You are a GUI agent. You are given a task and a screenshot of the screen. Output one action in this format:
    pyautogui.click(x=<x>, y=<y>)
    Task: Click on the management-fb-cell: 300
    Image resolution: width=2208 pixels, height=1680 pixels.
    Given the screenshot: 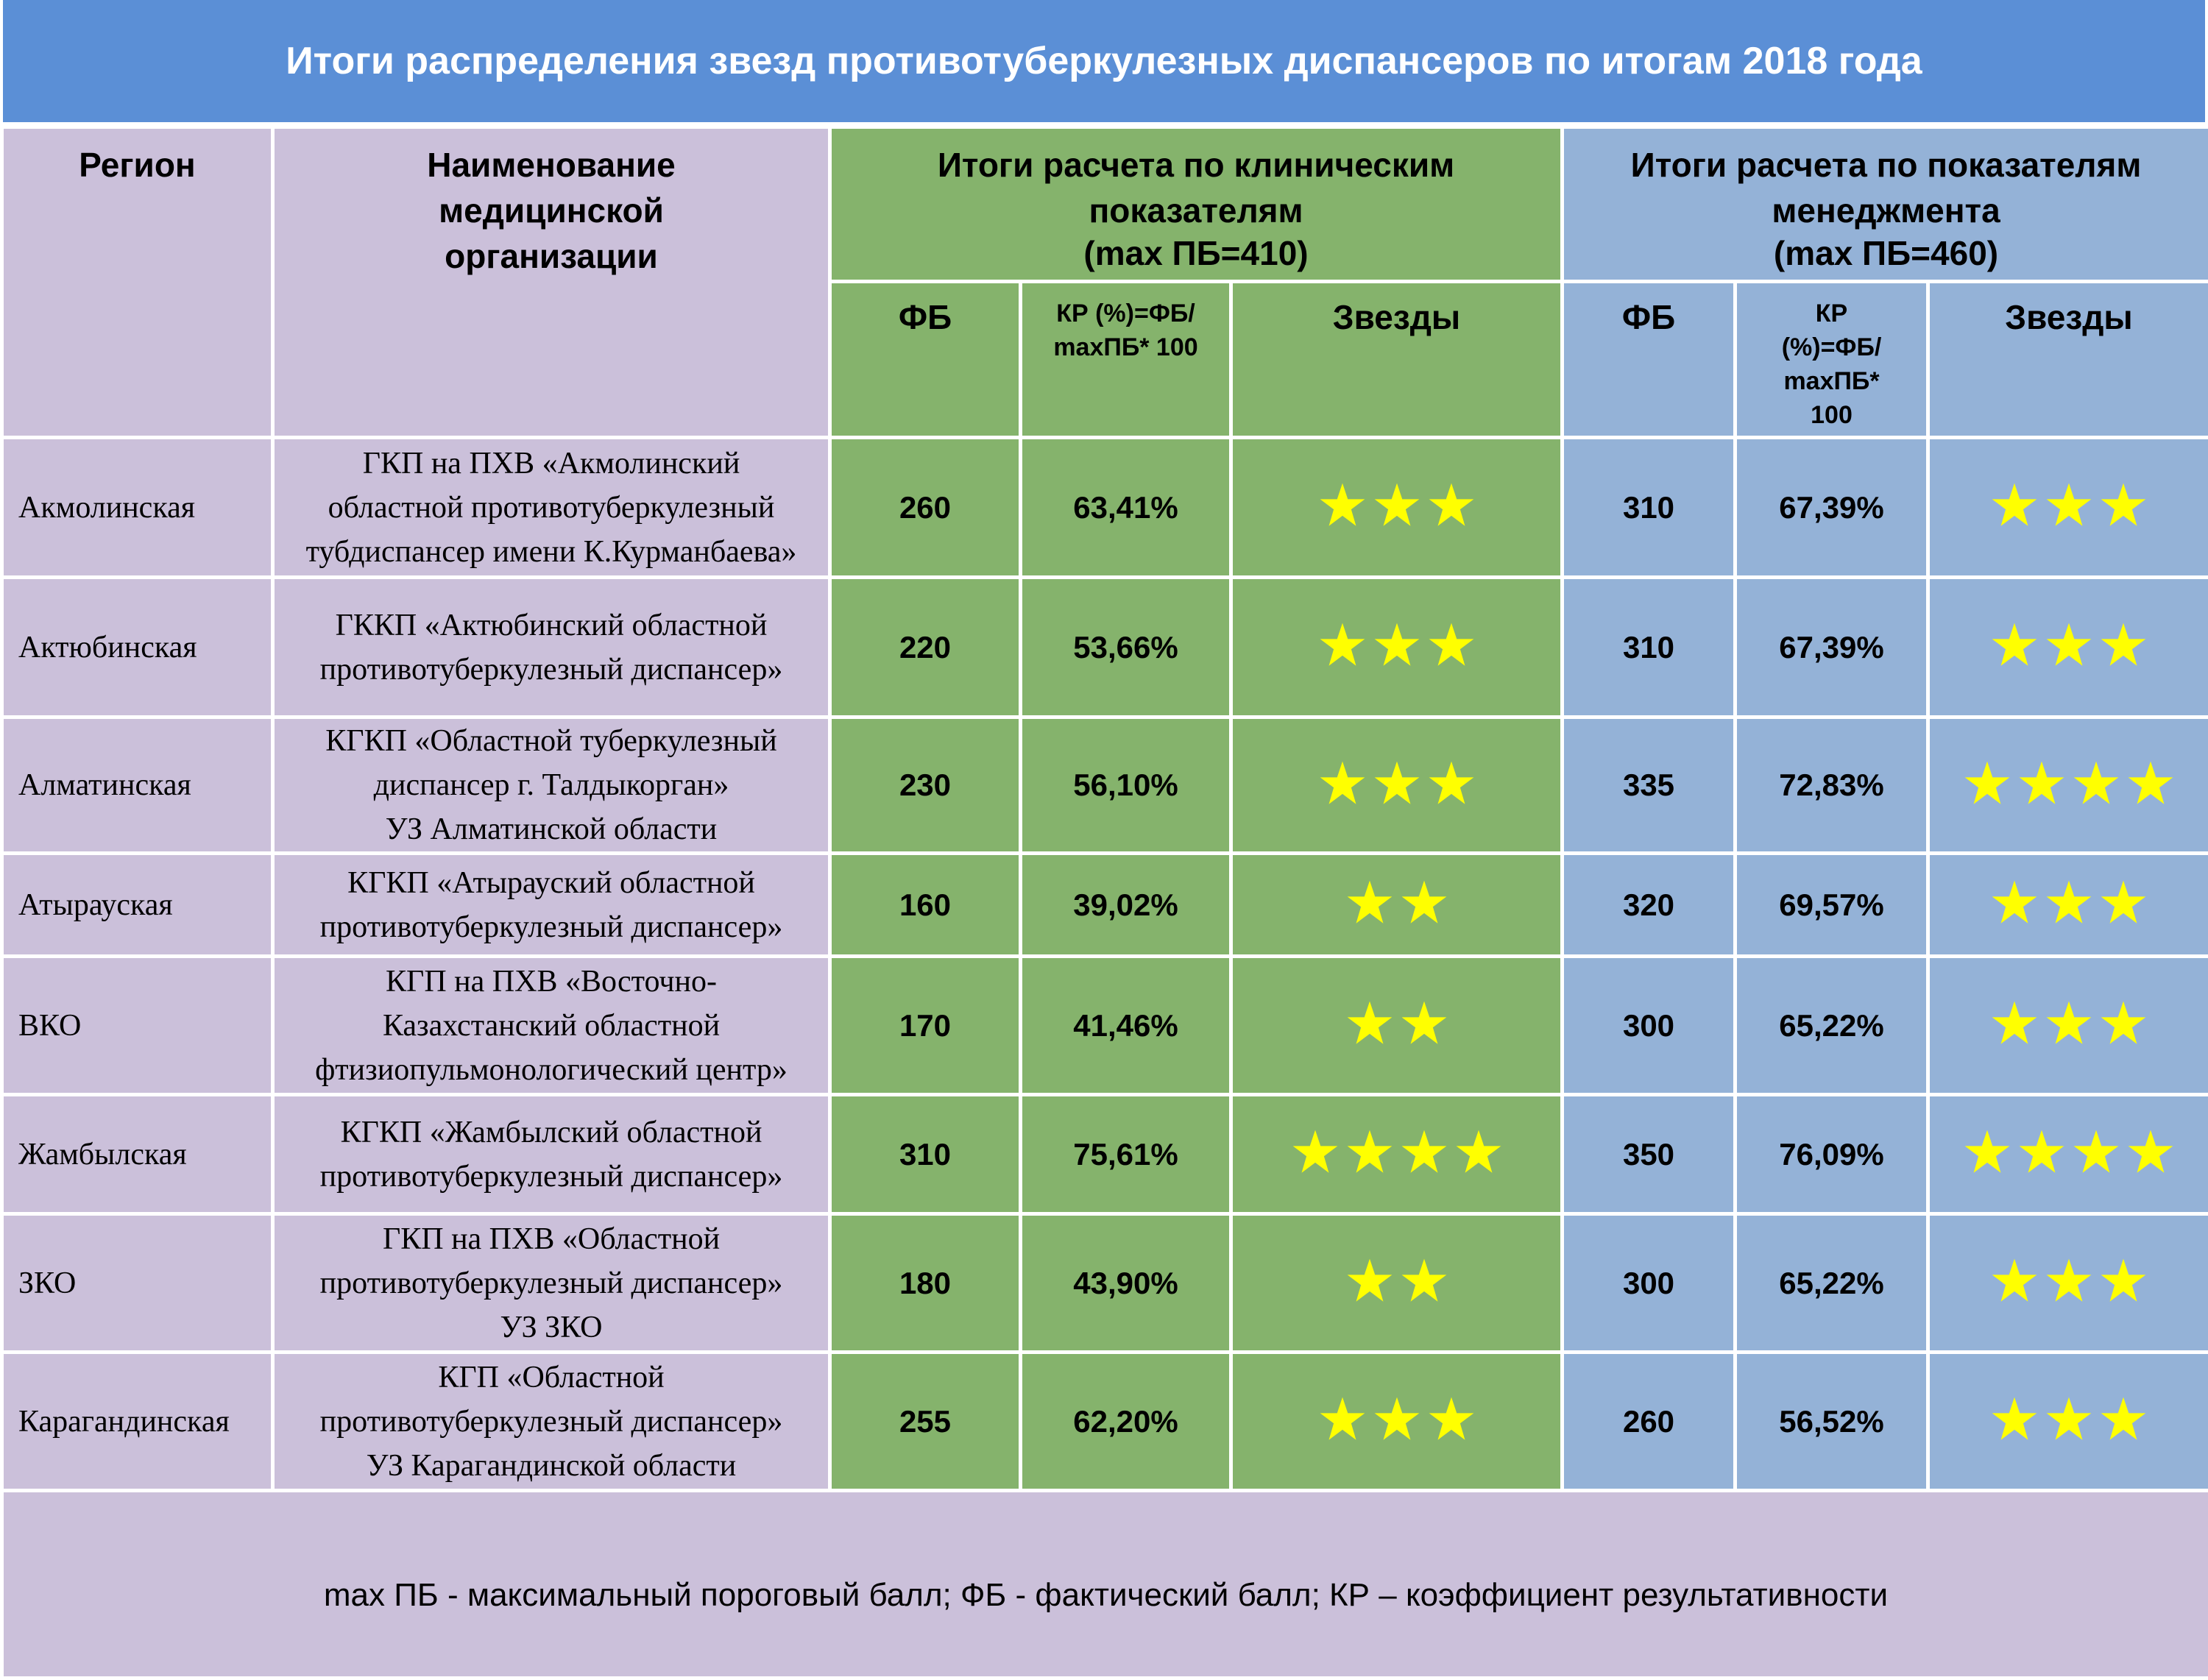 What is the action you would take?
    pyautogui.click(x=1649, y=1026)
    